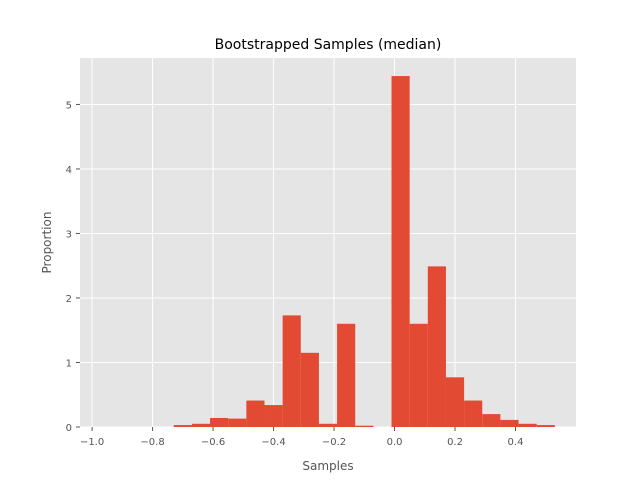 The height and width of the screenshot is (480, 640). I want to click on y-tick-label: 4, so click(69, 170).